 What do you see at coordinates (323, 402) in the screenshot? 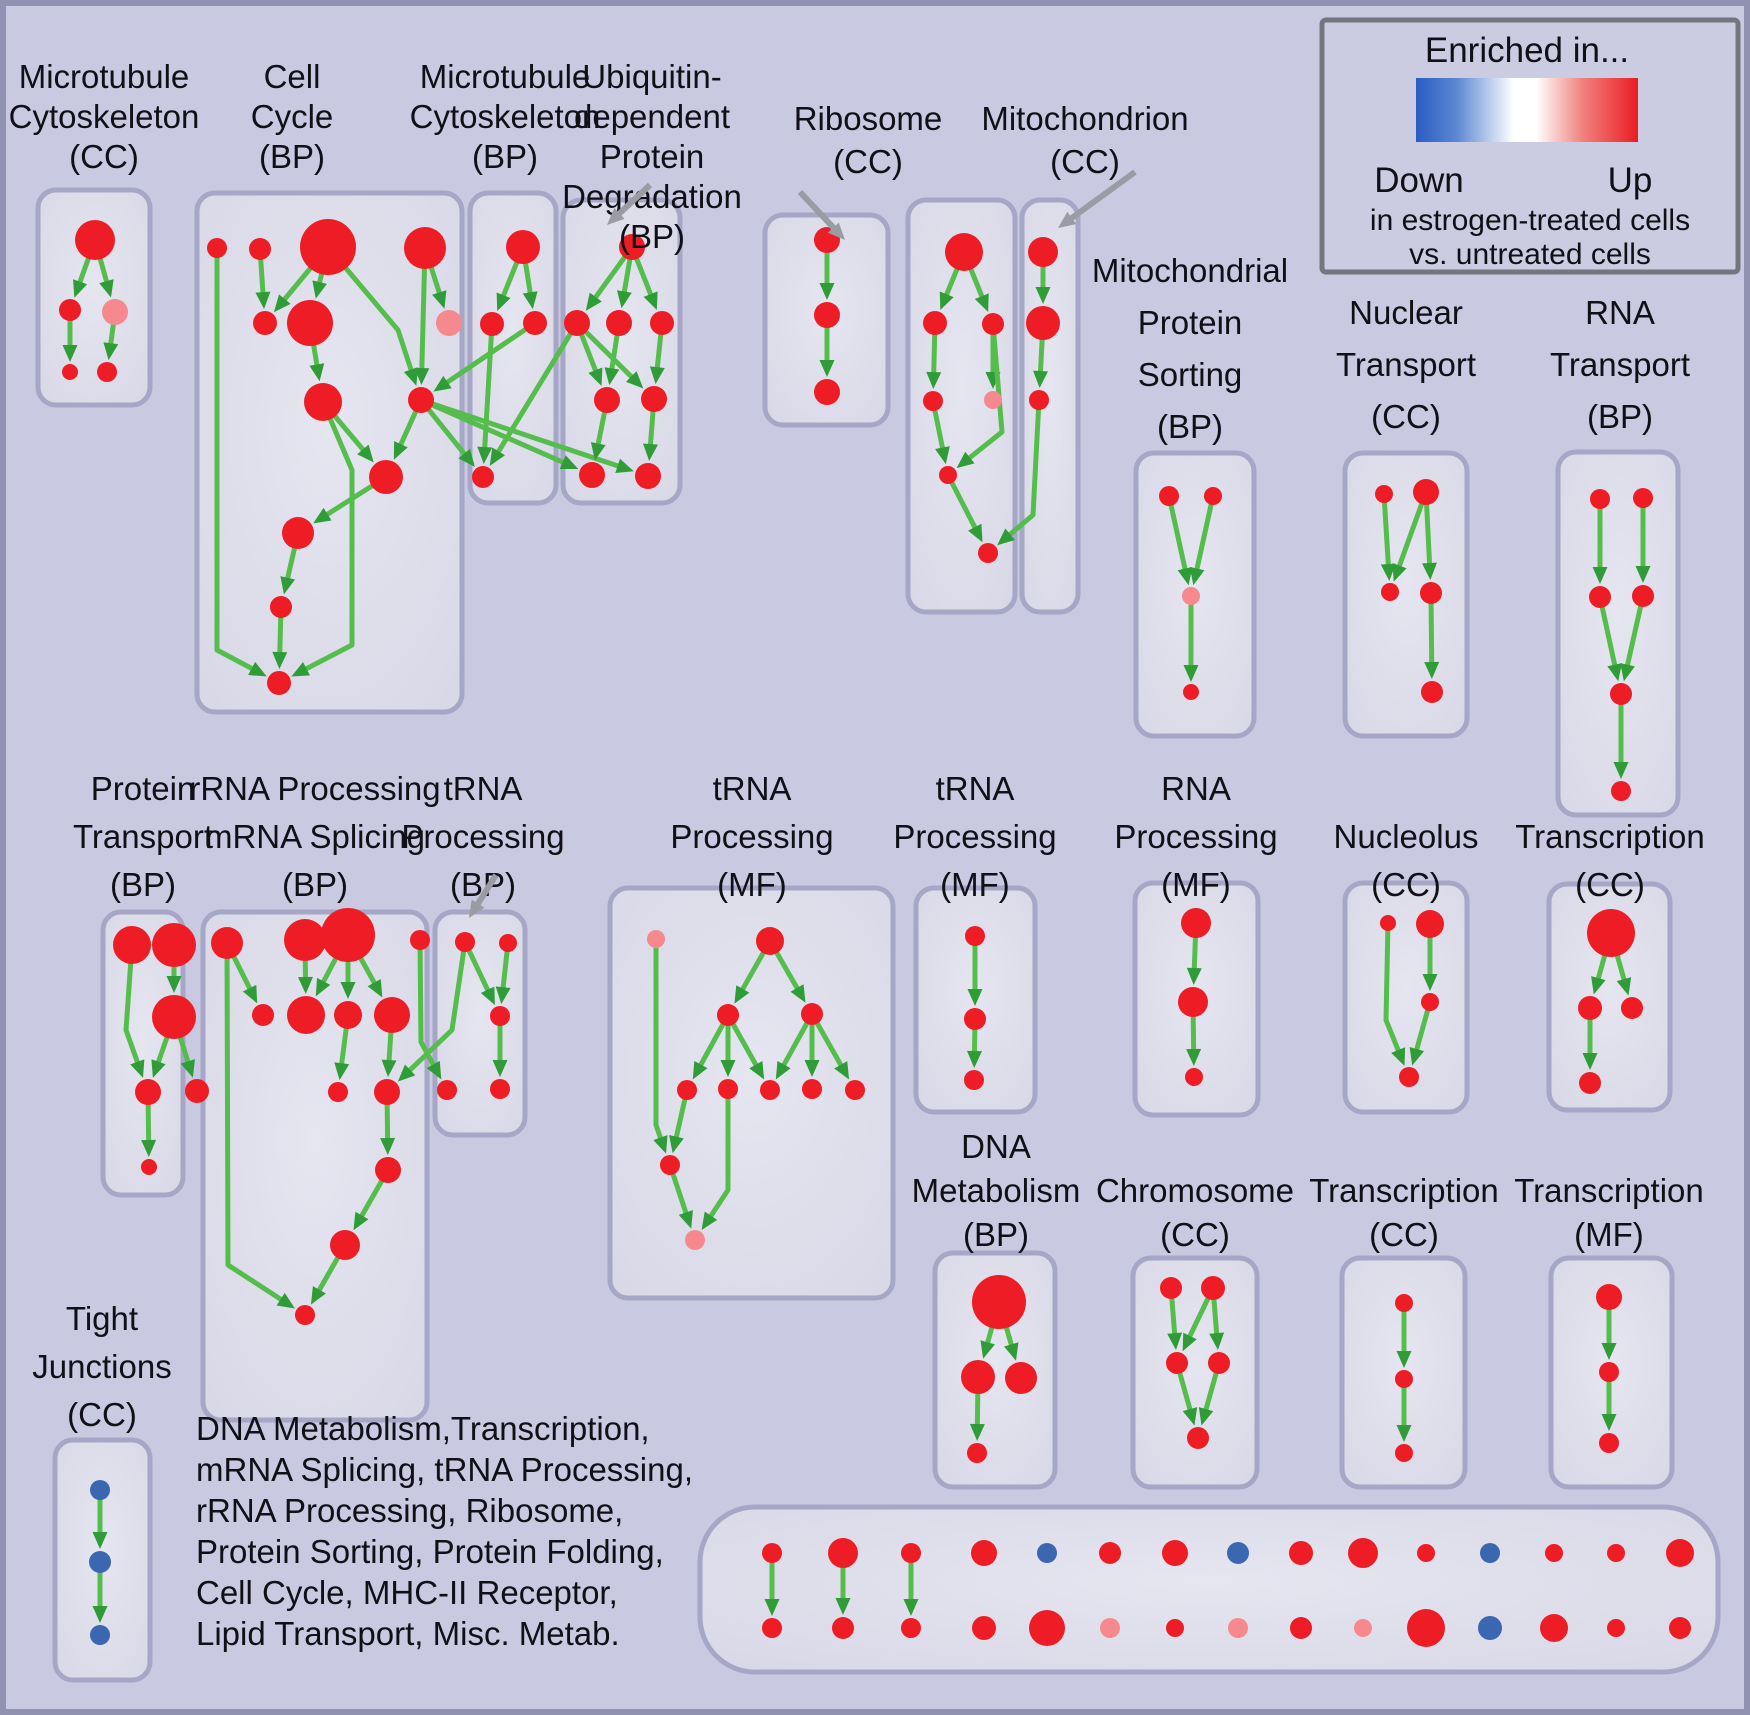
I see `go-term-node-c8` at bounding box center [323, 402].